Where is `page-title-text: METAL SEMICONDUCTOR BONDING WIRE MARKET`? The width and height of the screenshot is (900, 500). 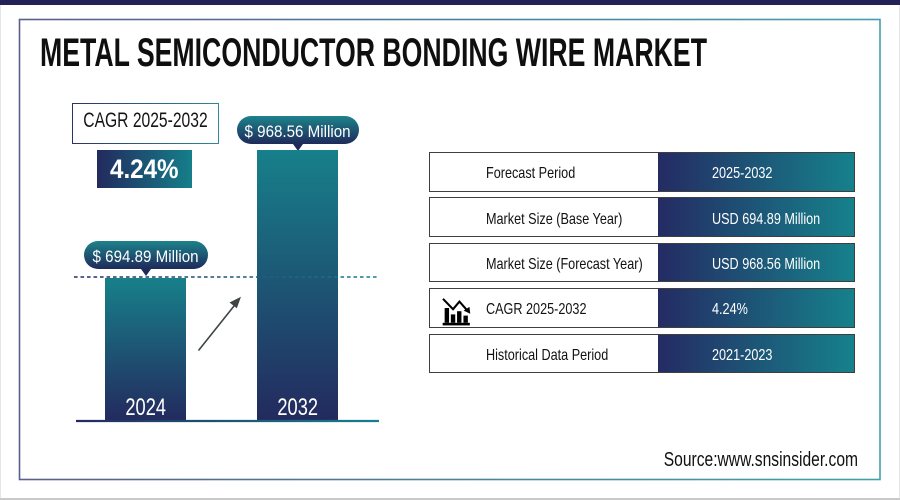
page-title-text: METAL SEMICONDUCTOR BONDING WIRE MARKET is located at coordinates (373, 52).